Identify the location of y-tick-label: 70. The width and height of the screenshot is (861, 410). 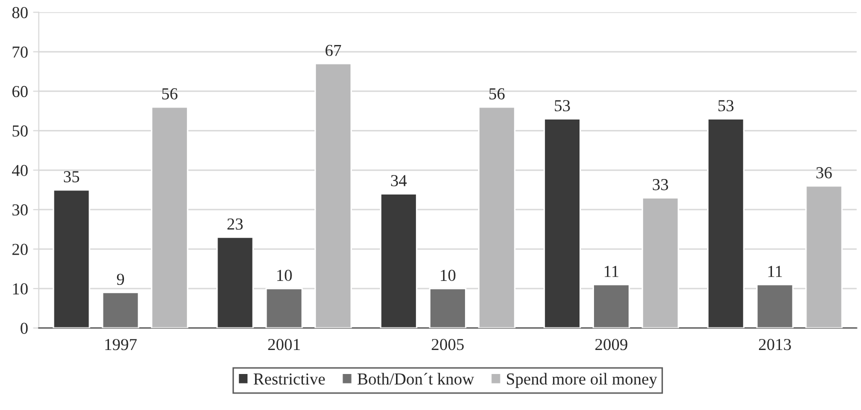
(20, 52).